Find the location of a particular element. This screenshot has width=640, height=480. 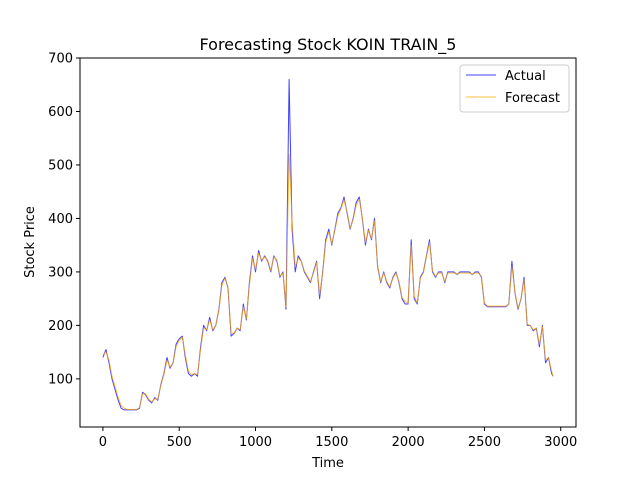

x-tick-label: 1500 is located at coordinates (331, 442).